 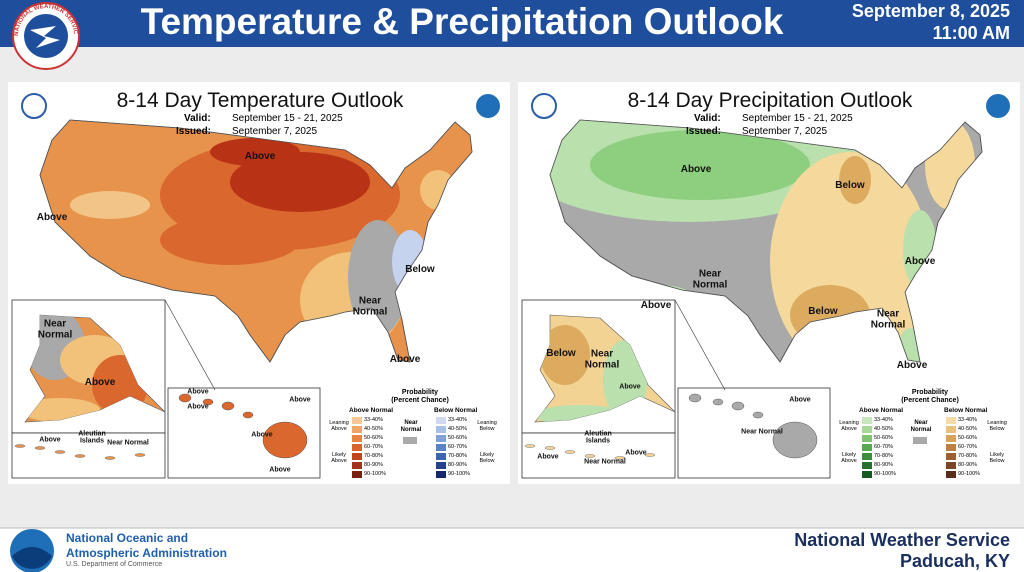 What do you see at coordinates (512, 550) in the screenshot?
I see `footer-band` at bounding box center [512, 550].